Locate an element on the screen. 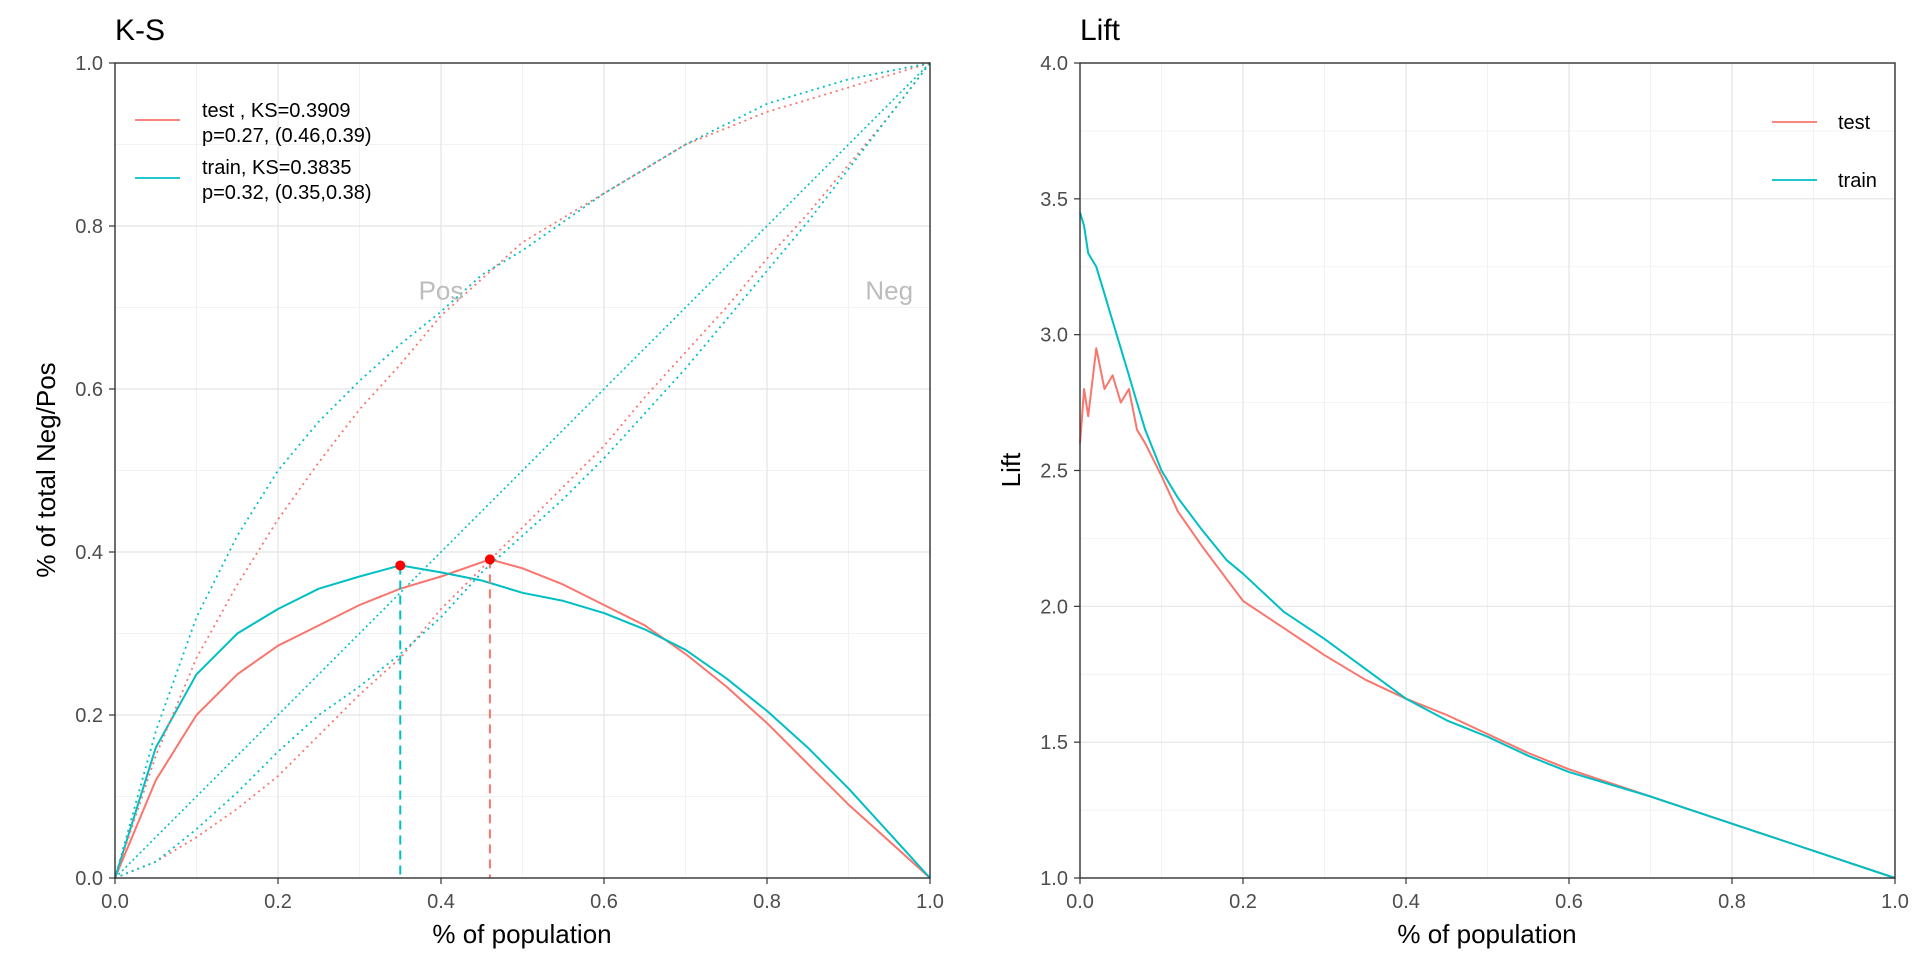 This screenshot has height=965, width=1920. ks-y-tick-label: 0.2 is located at coordinates (89, 716).